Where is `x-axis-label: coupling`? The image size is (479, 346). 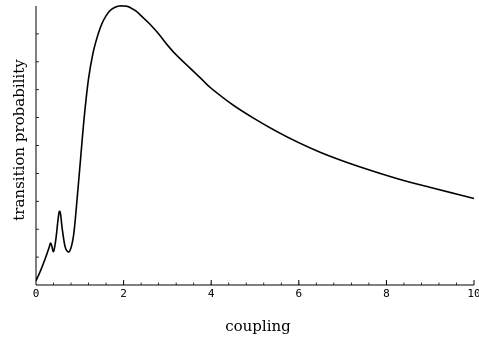 x-axis-label: coupling is located at coordinates (258, 326).